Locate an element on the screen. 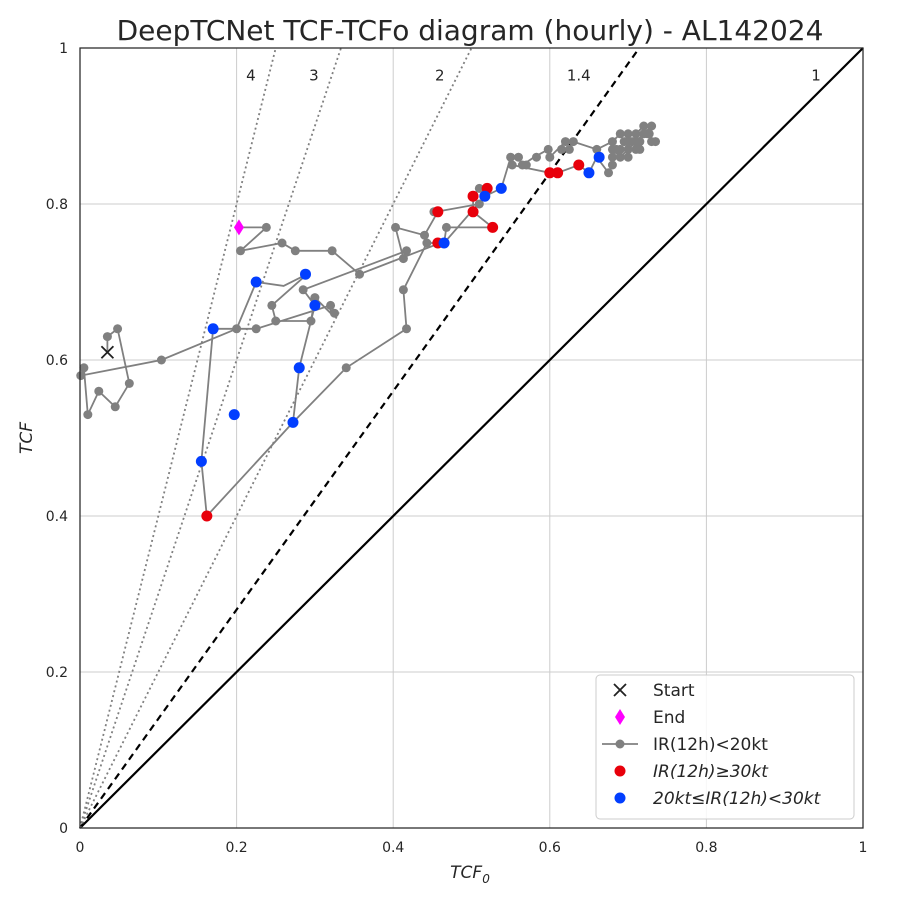 The height and width of the screenshot is (900, 900). ratio-label-2: 2 is located at coordinates (440, 75).